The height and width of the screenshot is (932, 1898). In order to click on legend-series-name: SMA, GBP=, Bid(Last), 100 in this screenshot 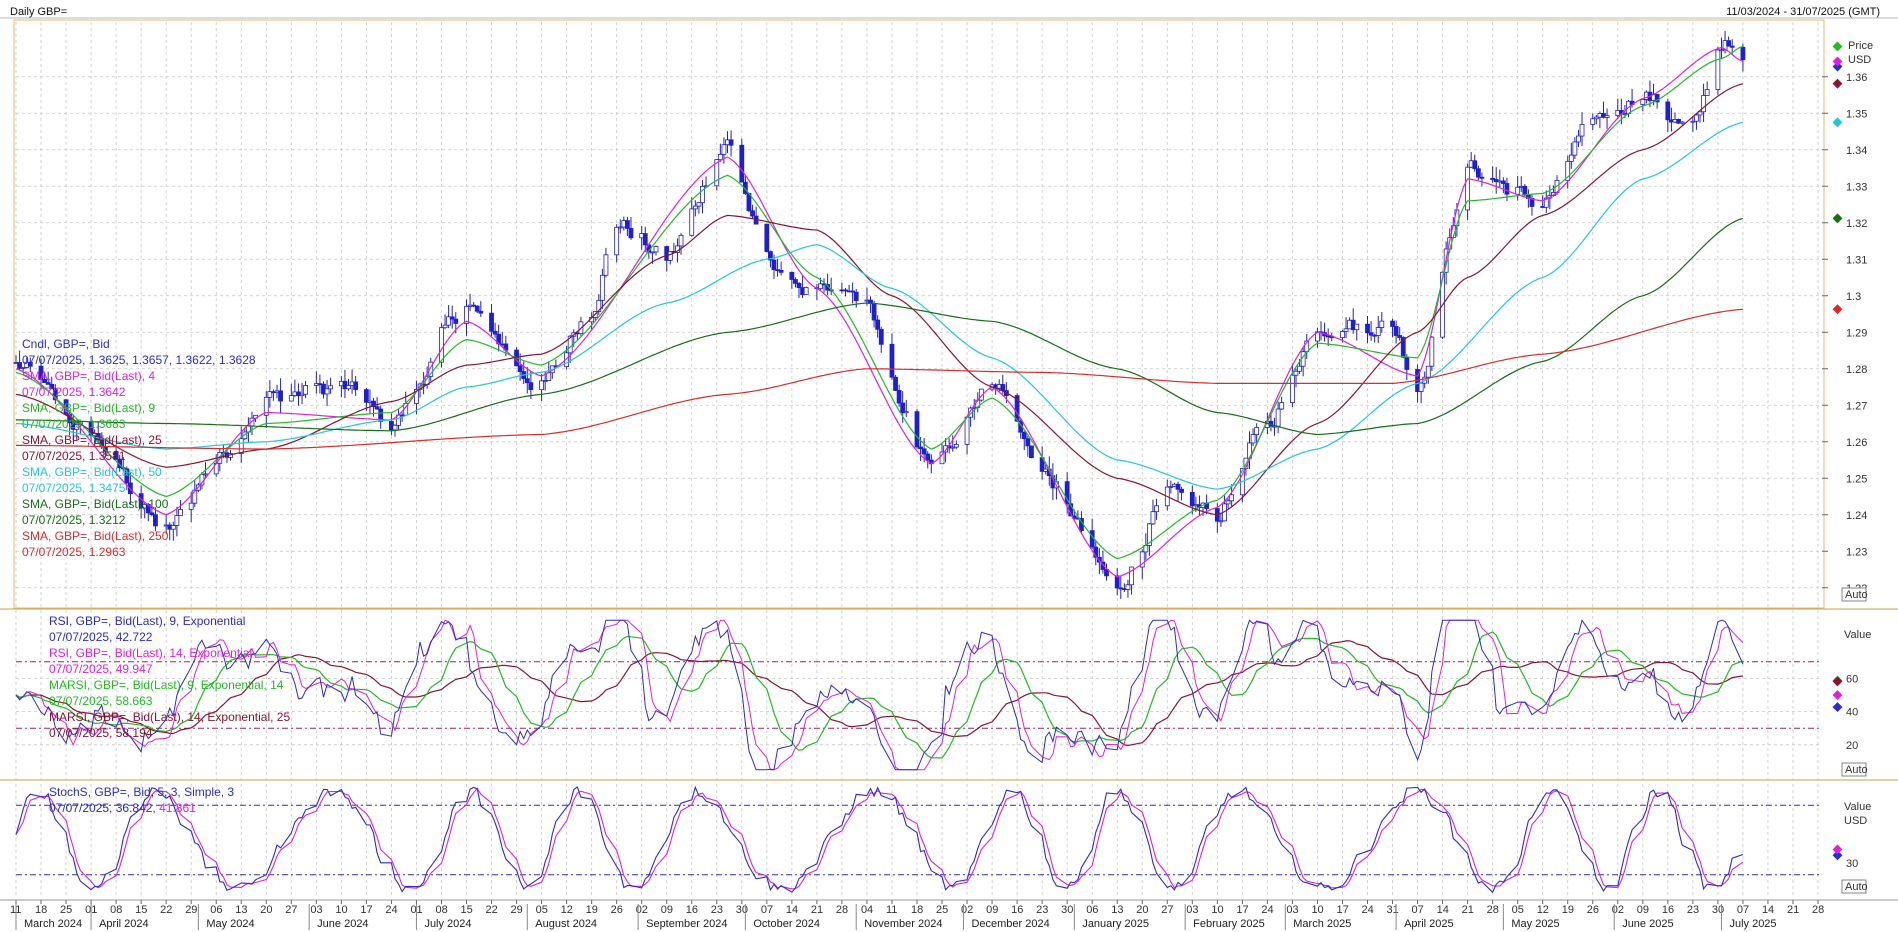, I will do `click(95, 504)`.